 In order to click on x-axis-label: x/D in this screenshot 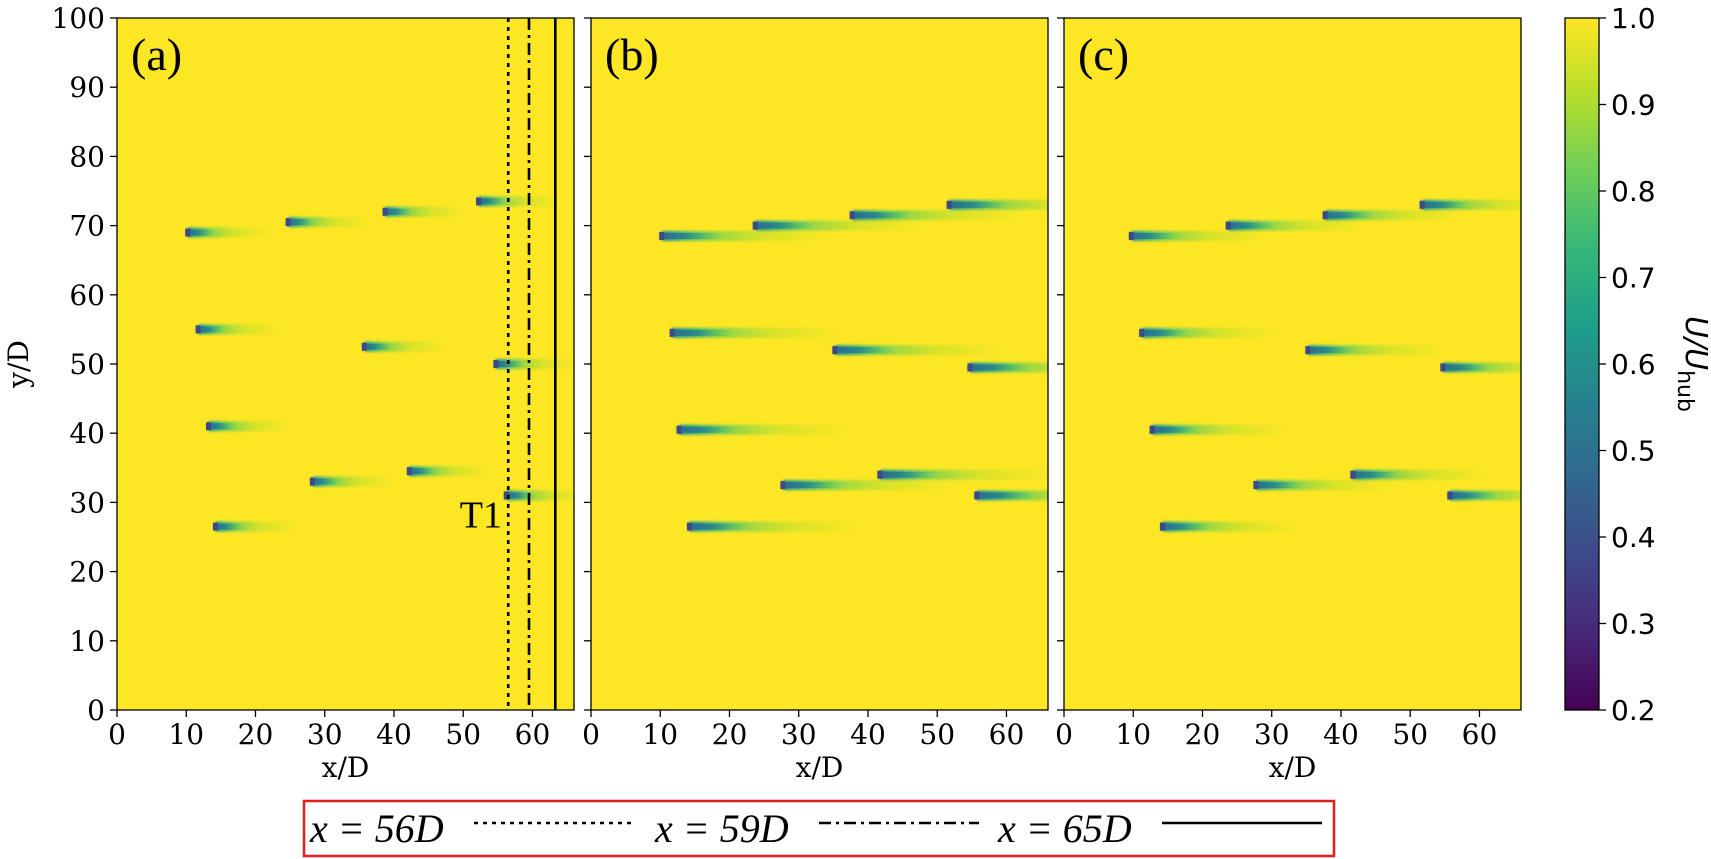, I will do `click(1293, 767)`.